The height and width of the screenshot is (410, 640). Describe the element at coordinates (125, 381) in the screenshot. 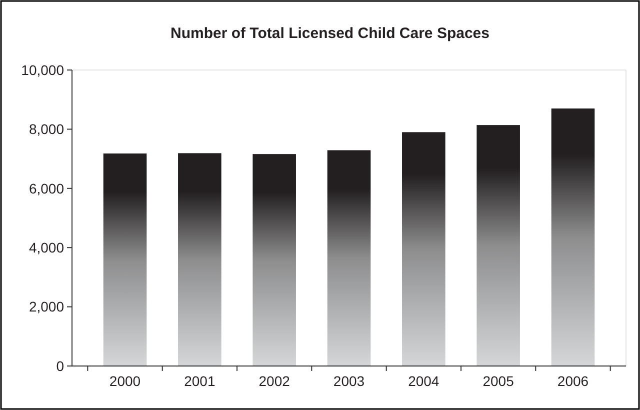

I see `x-tick-label: 2000` at that location.